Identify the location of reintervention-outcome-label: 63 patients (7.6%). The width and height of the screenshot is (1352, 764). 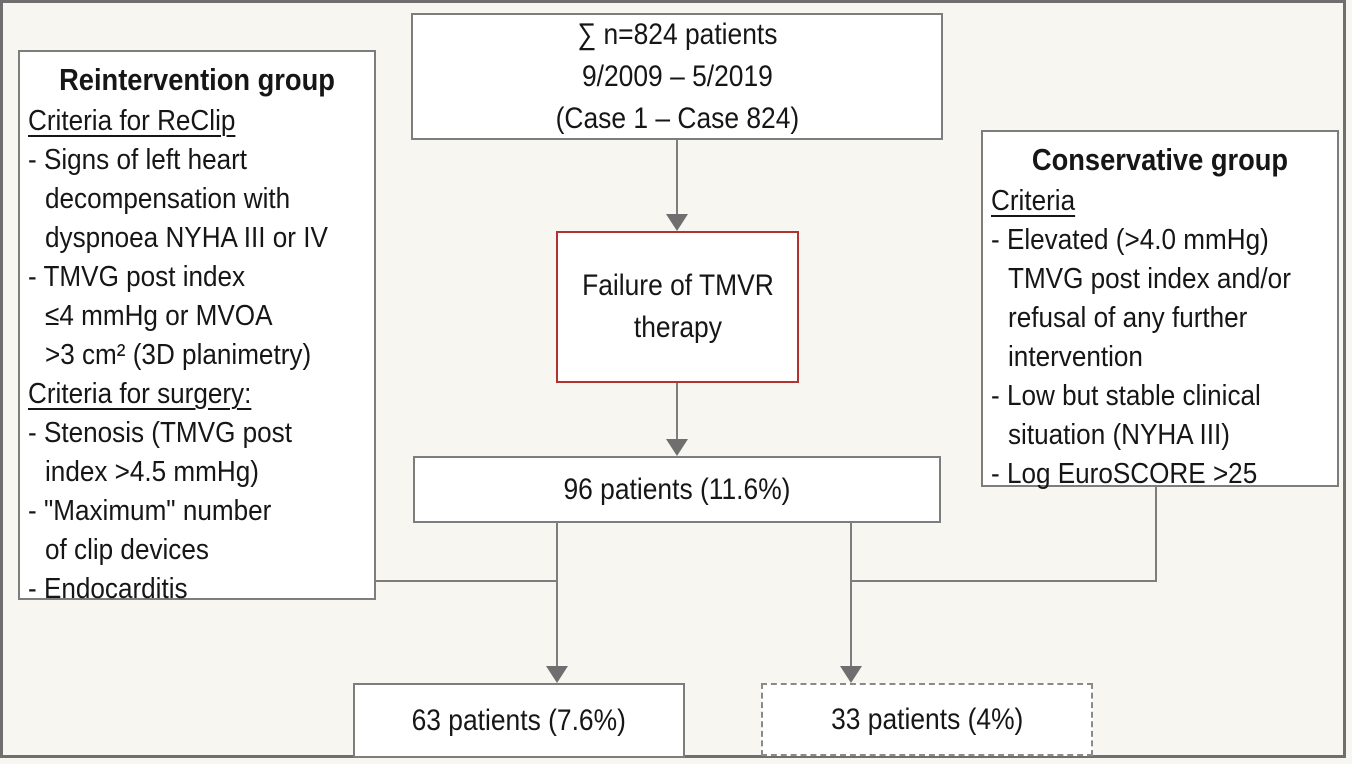
(519, 720).